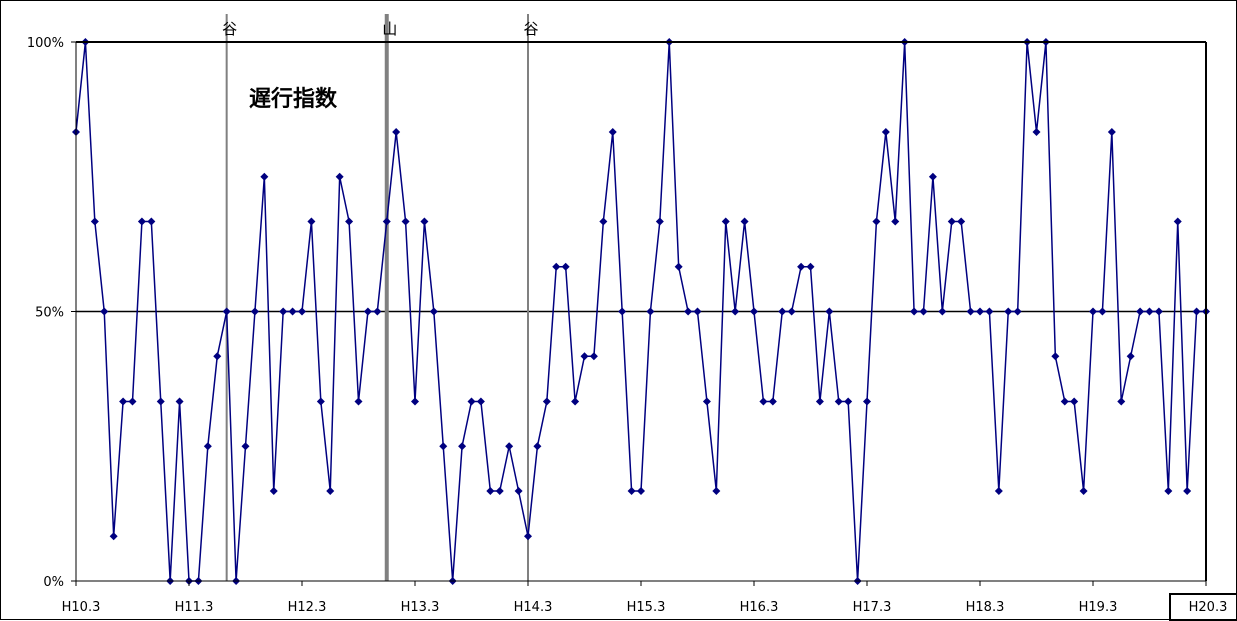 The image size is (1237, 621). Describe the element at coordinates (194, 607) in the screenshot. I see `x-tick-label: H11.3` at that location.